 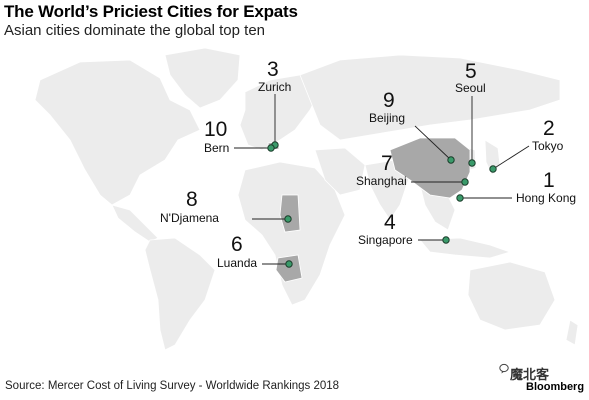 I want to click on rank-shanghai: 7, so click(x=387, y=163).